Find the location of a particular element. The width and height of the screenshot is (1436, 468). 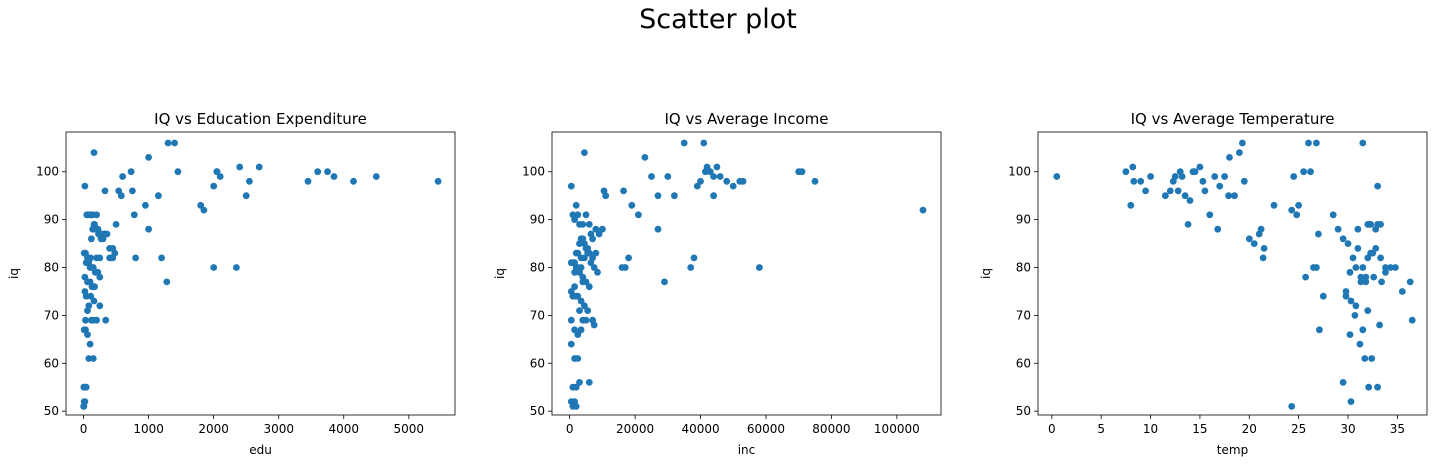

x-tick-label: 60000 is located at coordinates (766, 429).